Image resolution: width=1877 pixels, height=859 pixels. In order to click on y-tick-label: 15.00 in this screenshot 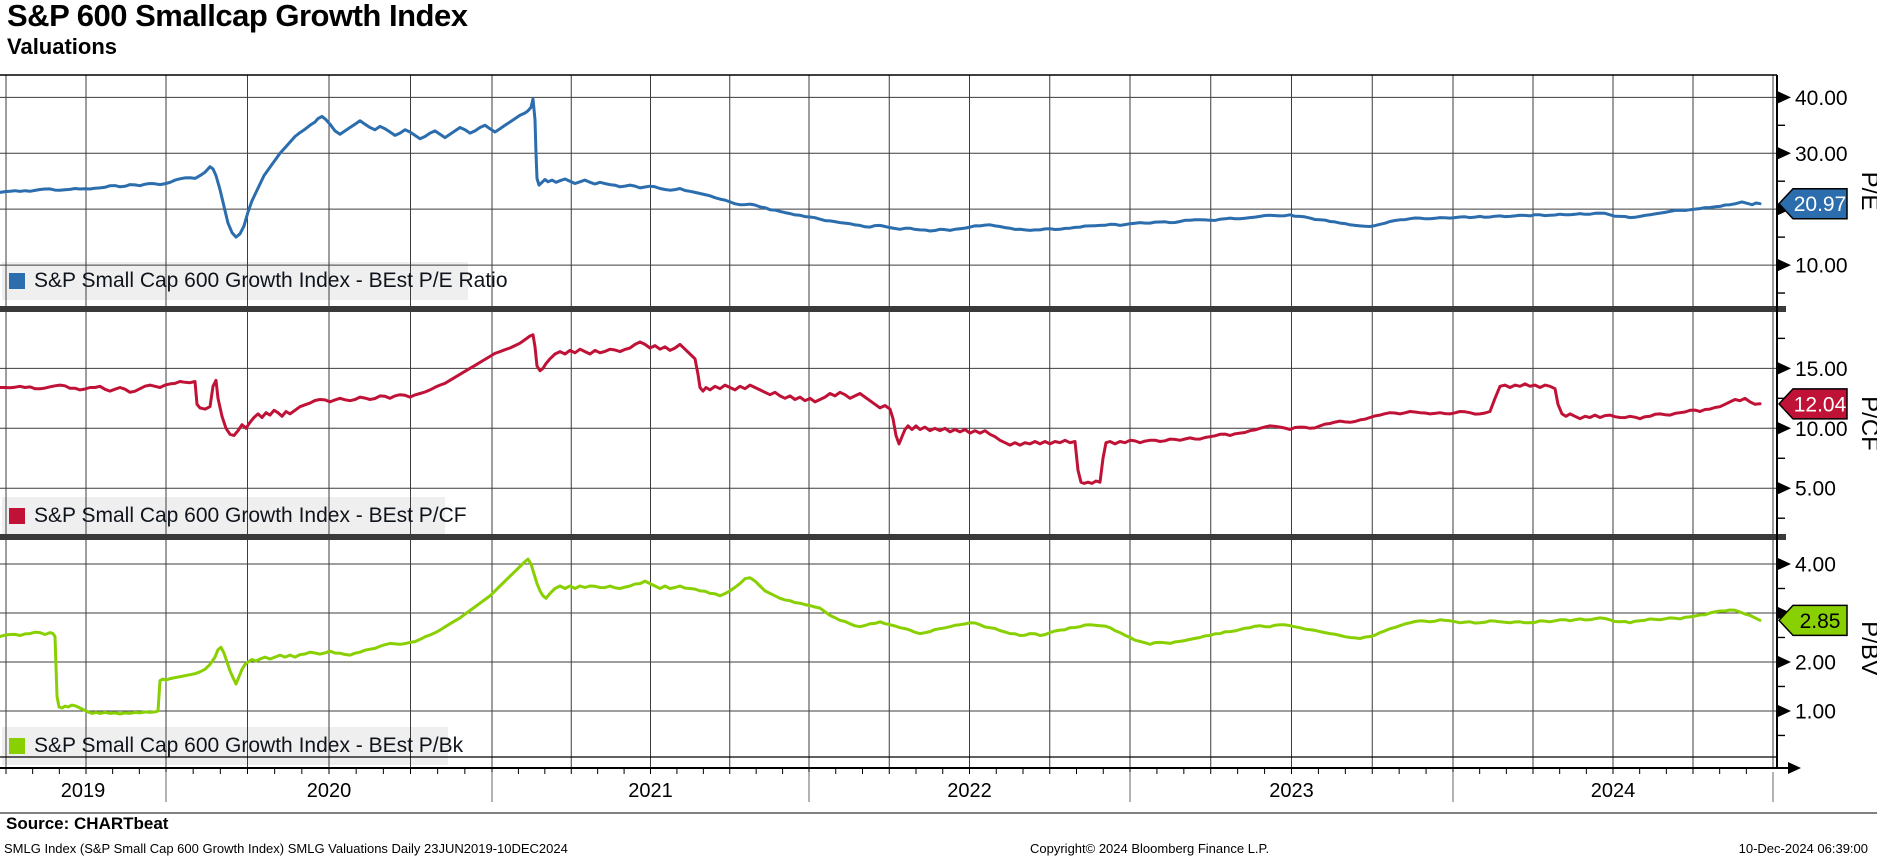, I will do `click(1821, 369)`.